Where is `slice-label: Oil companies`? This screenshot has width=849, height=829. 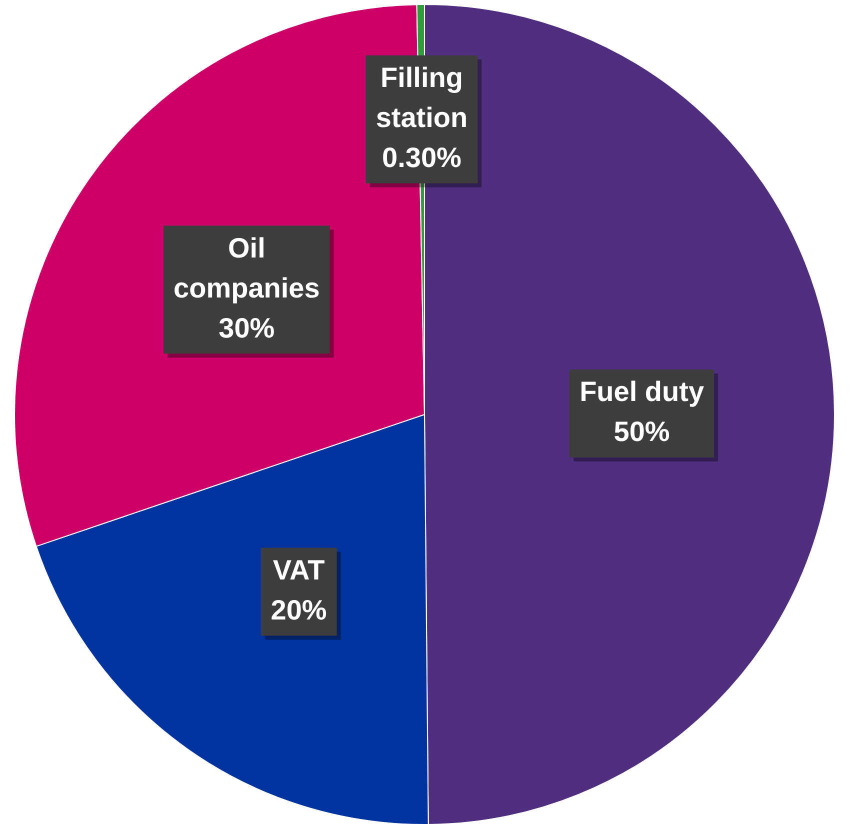
slice-label: Oil companies is located at coordinates (247, 268).